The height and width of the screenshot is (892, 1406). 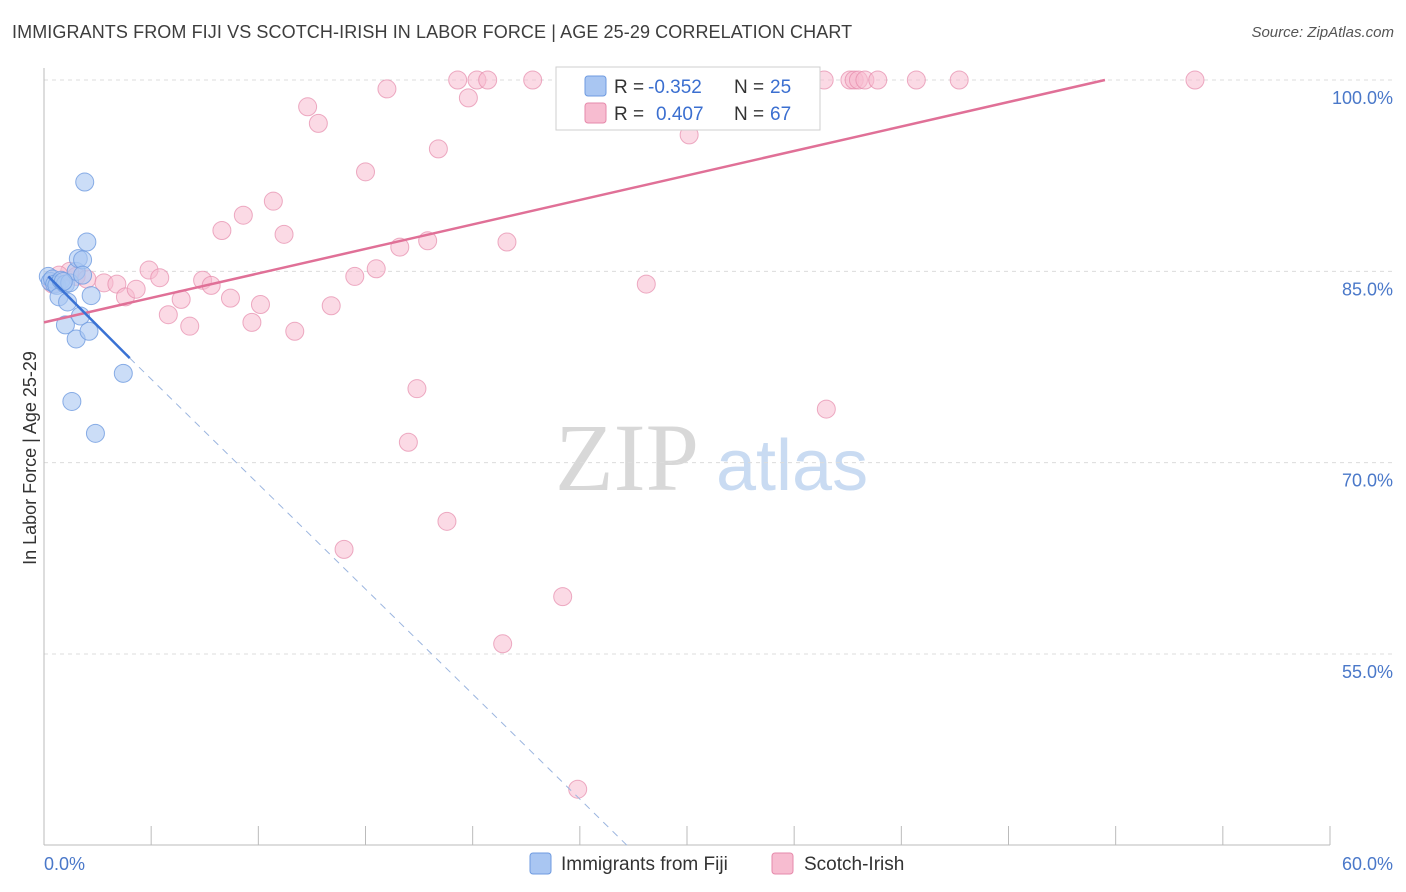 I want to click on legend-r-label-fiji: R =, so click(x=629, y=87).